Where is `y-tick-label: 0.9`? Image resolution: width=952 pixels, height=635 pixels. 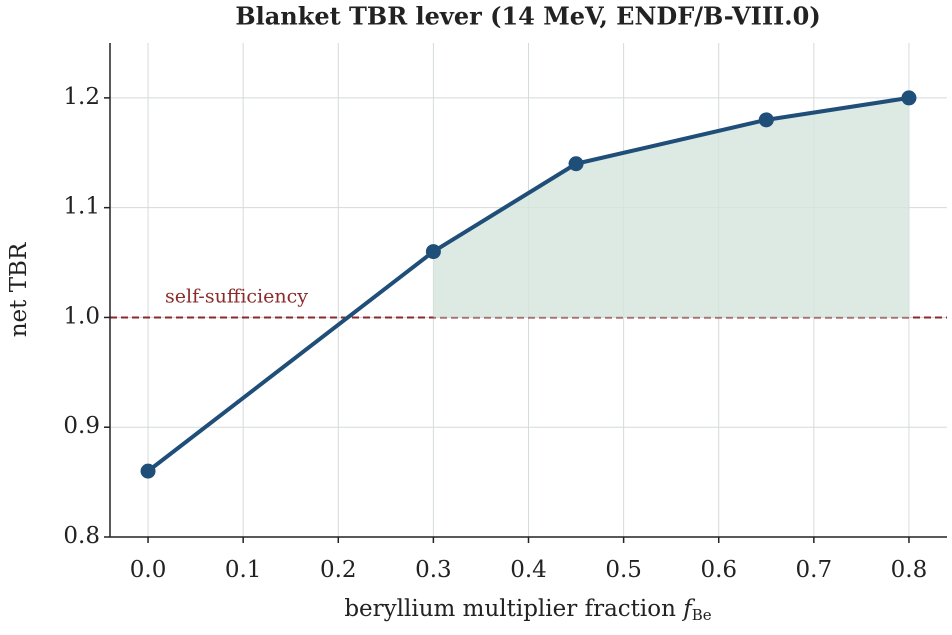
y-tick-label: 0.9 is located at coordinates (81, 426).